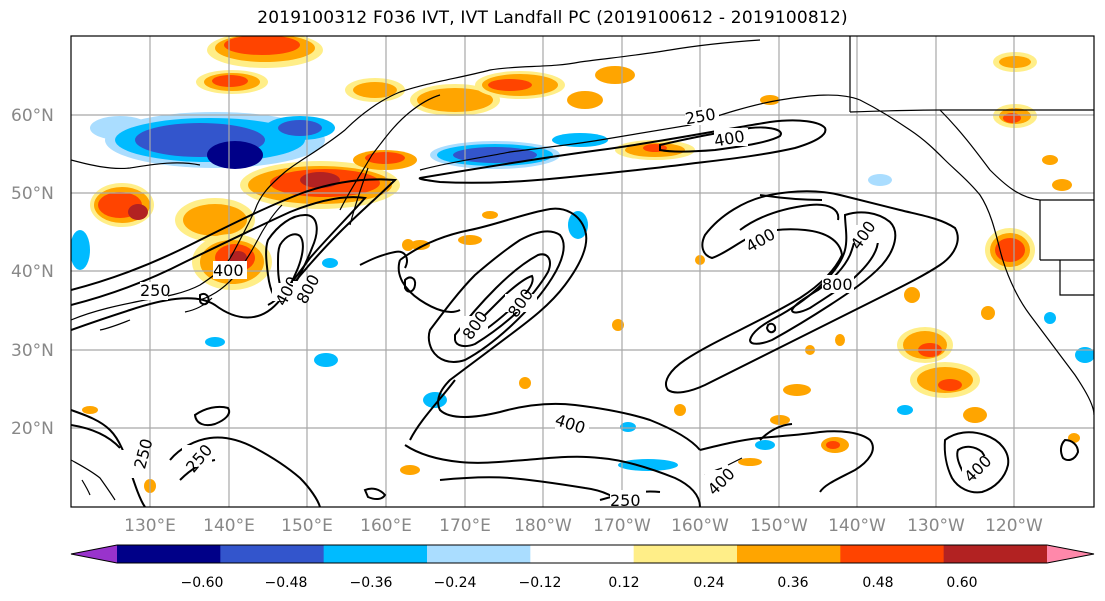 The image size is (1105, 601). Describe the element at coordinates (540, 583) in the screenshot. I see `colorbar-tick-label: −0.12` at that location.